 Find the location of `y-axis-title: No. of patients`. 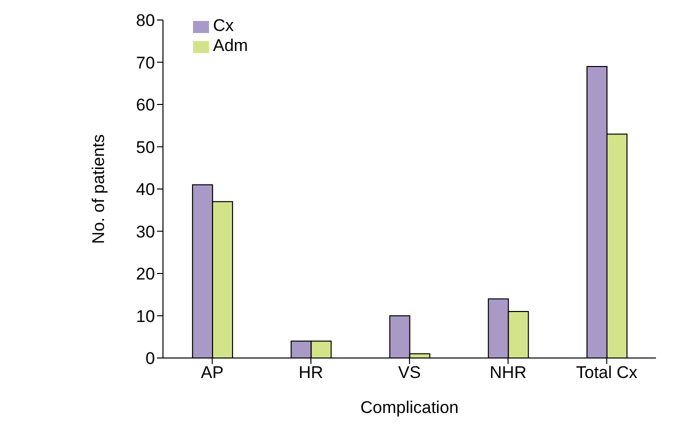

y-axis-title: No. of patients is located at coordinates (98, 189).